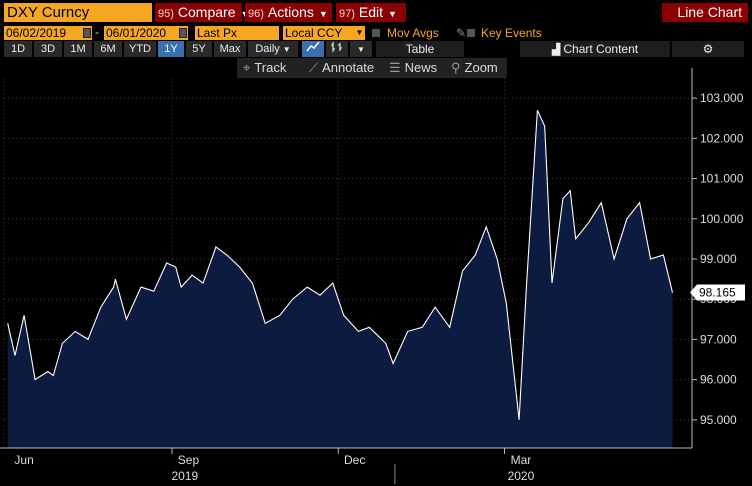  Describe the element at coordinates (217, 33) in the screenshot. I see `price-field-value: Last Px` at that location.